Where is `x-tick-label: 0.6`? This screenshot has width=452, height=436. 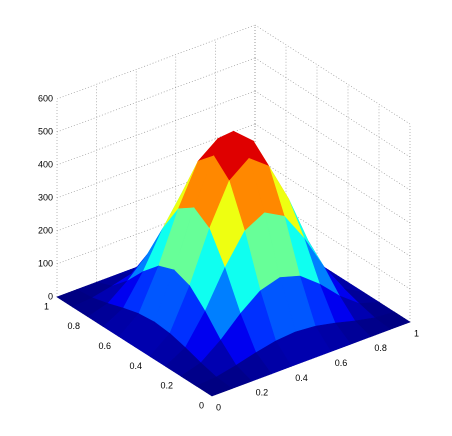
x-tick-label: 0.6 is located at coordinates (341, 363).